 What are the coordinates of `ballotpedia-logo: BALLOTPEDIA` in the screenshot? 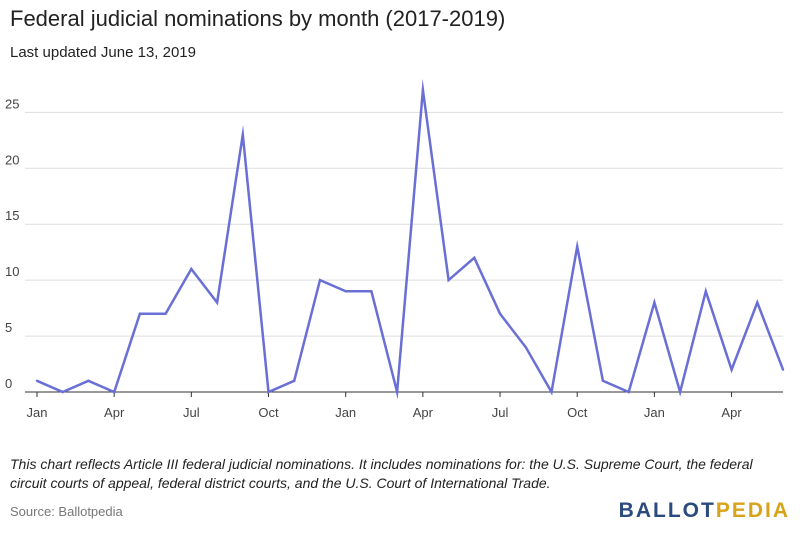 It's located at (704, 511).